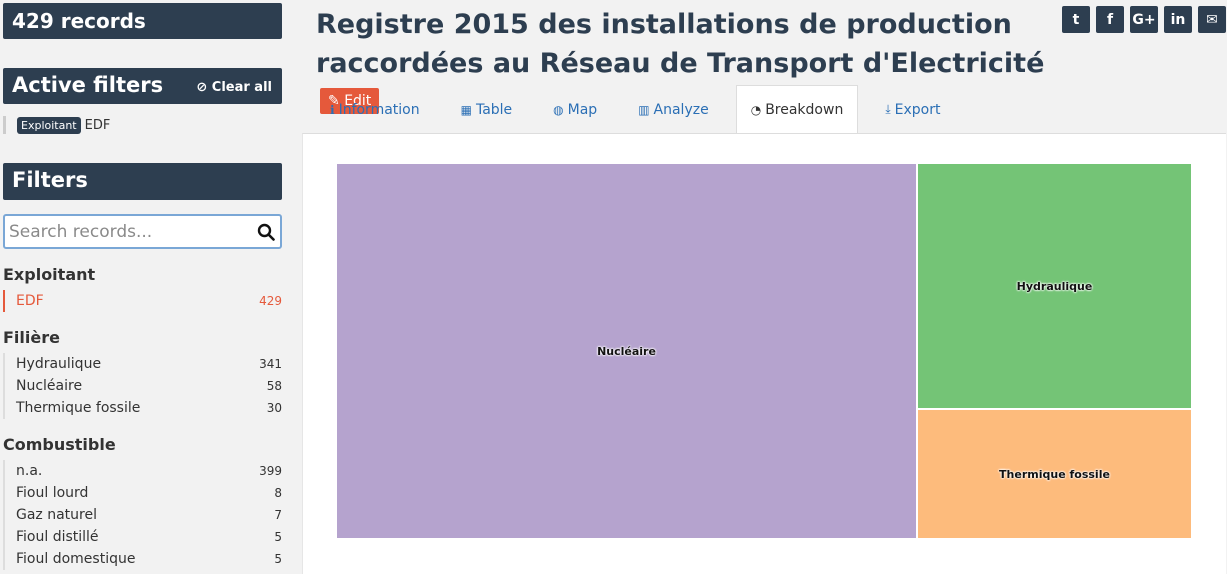 This screenshot has width=1227, height=574. What do you see at coordinates (278, 515) in the screenshot?
I see `facet-item-count: 7` at bounding box center [278, 515].